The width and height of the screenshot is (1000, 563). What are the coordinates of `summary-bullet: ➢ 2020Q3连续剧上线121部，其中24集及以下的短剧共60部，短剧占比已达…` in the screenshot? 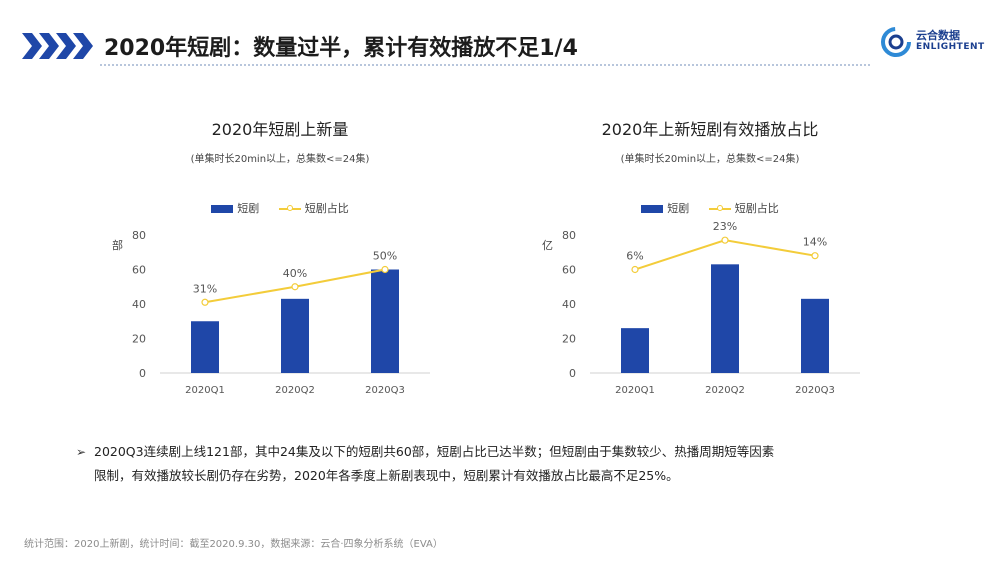 It's located at (500, 464).